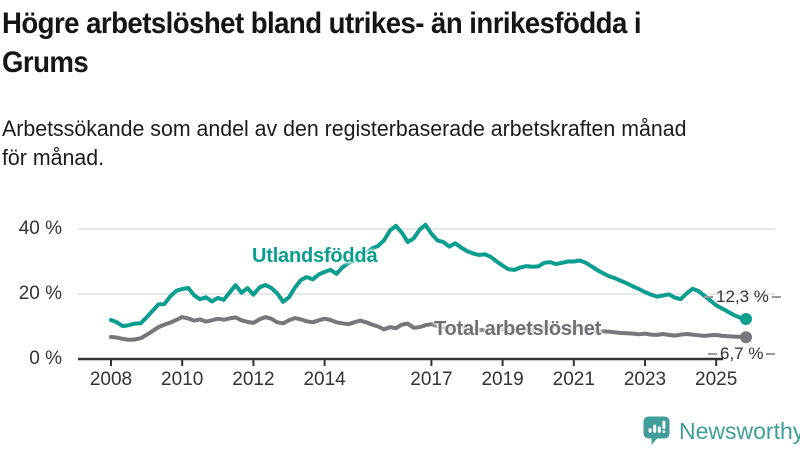  What do you see at coordinates (315, 256) in the screenshot?
I see `series-label-utlandsfodda: Utlandsfödda` at bounding box center [315, 256].